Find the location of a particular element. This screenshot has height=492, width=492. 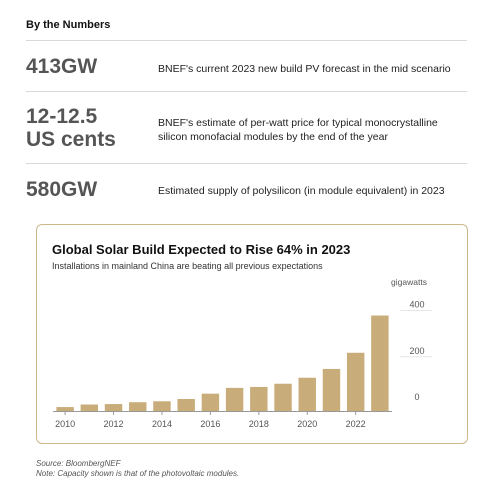

x-tick-label: 2018 is located at coordinates (259, 424).